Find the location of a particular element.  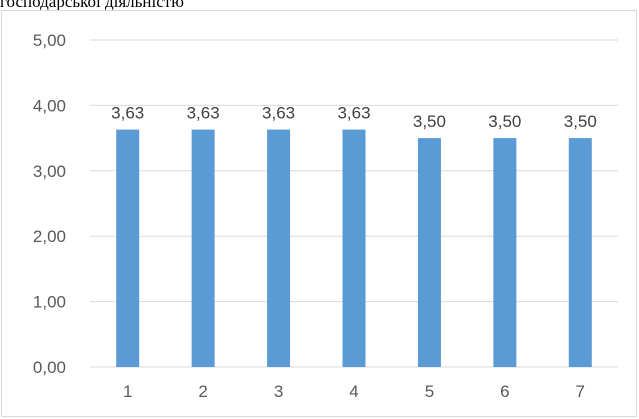

y-axis-ticks: 0,00 1,00 2,00 3,00 4,00 5,00 is located at coordinates (49, 204).